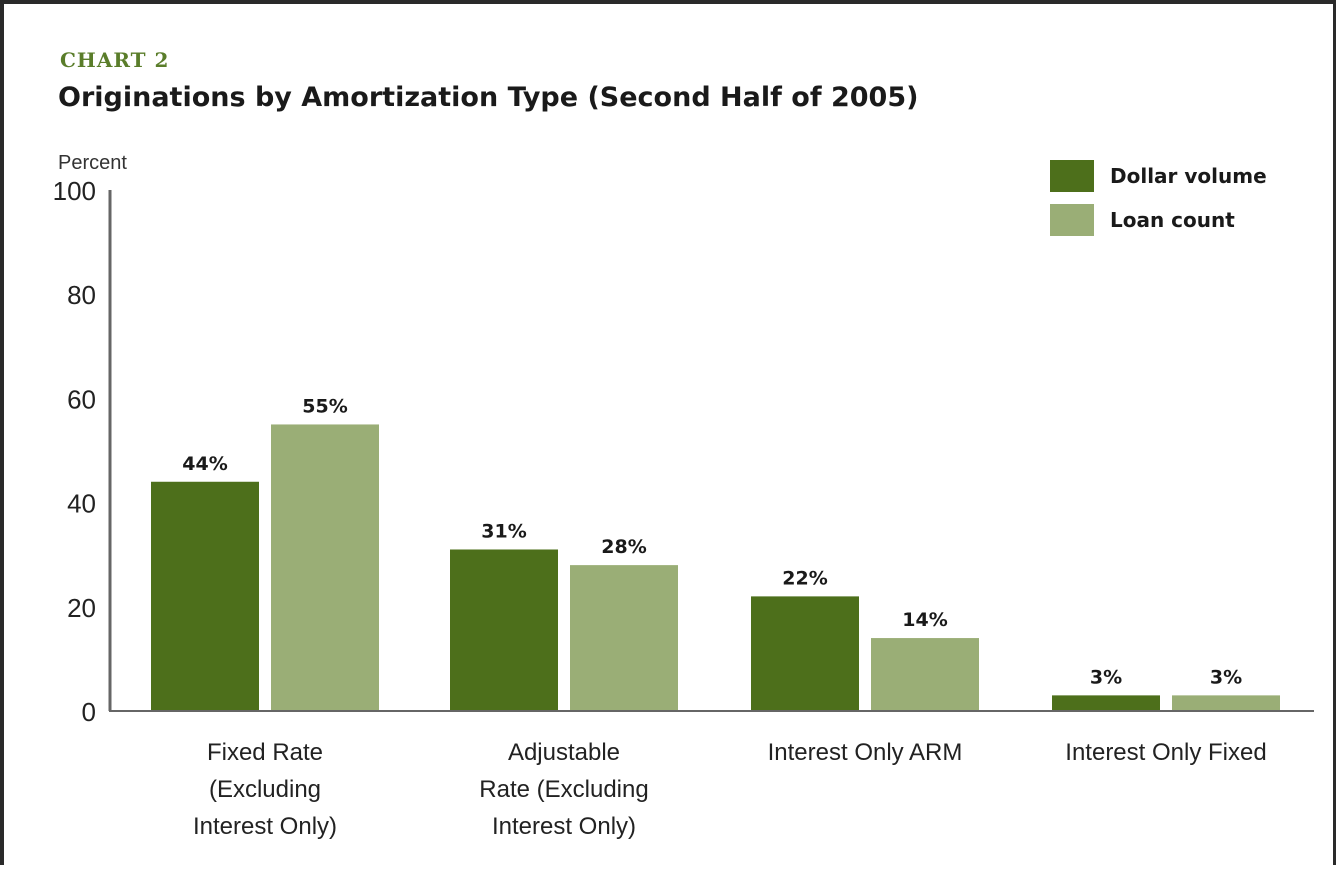 Image resolution: width=1336 pixels, height=869 pixels. I want to click on legend-swatch-dollar-volume, so click(1072, 176).